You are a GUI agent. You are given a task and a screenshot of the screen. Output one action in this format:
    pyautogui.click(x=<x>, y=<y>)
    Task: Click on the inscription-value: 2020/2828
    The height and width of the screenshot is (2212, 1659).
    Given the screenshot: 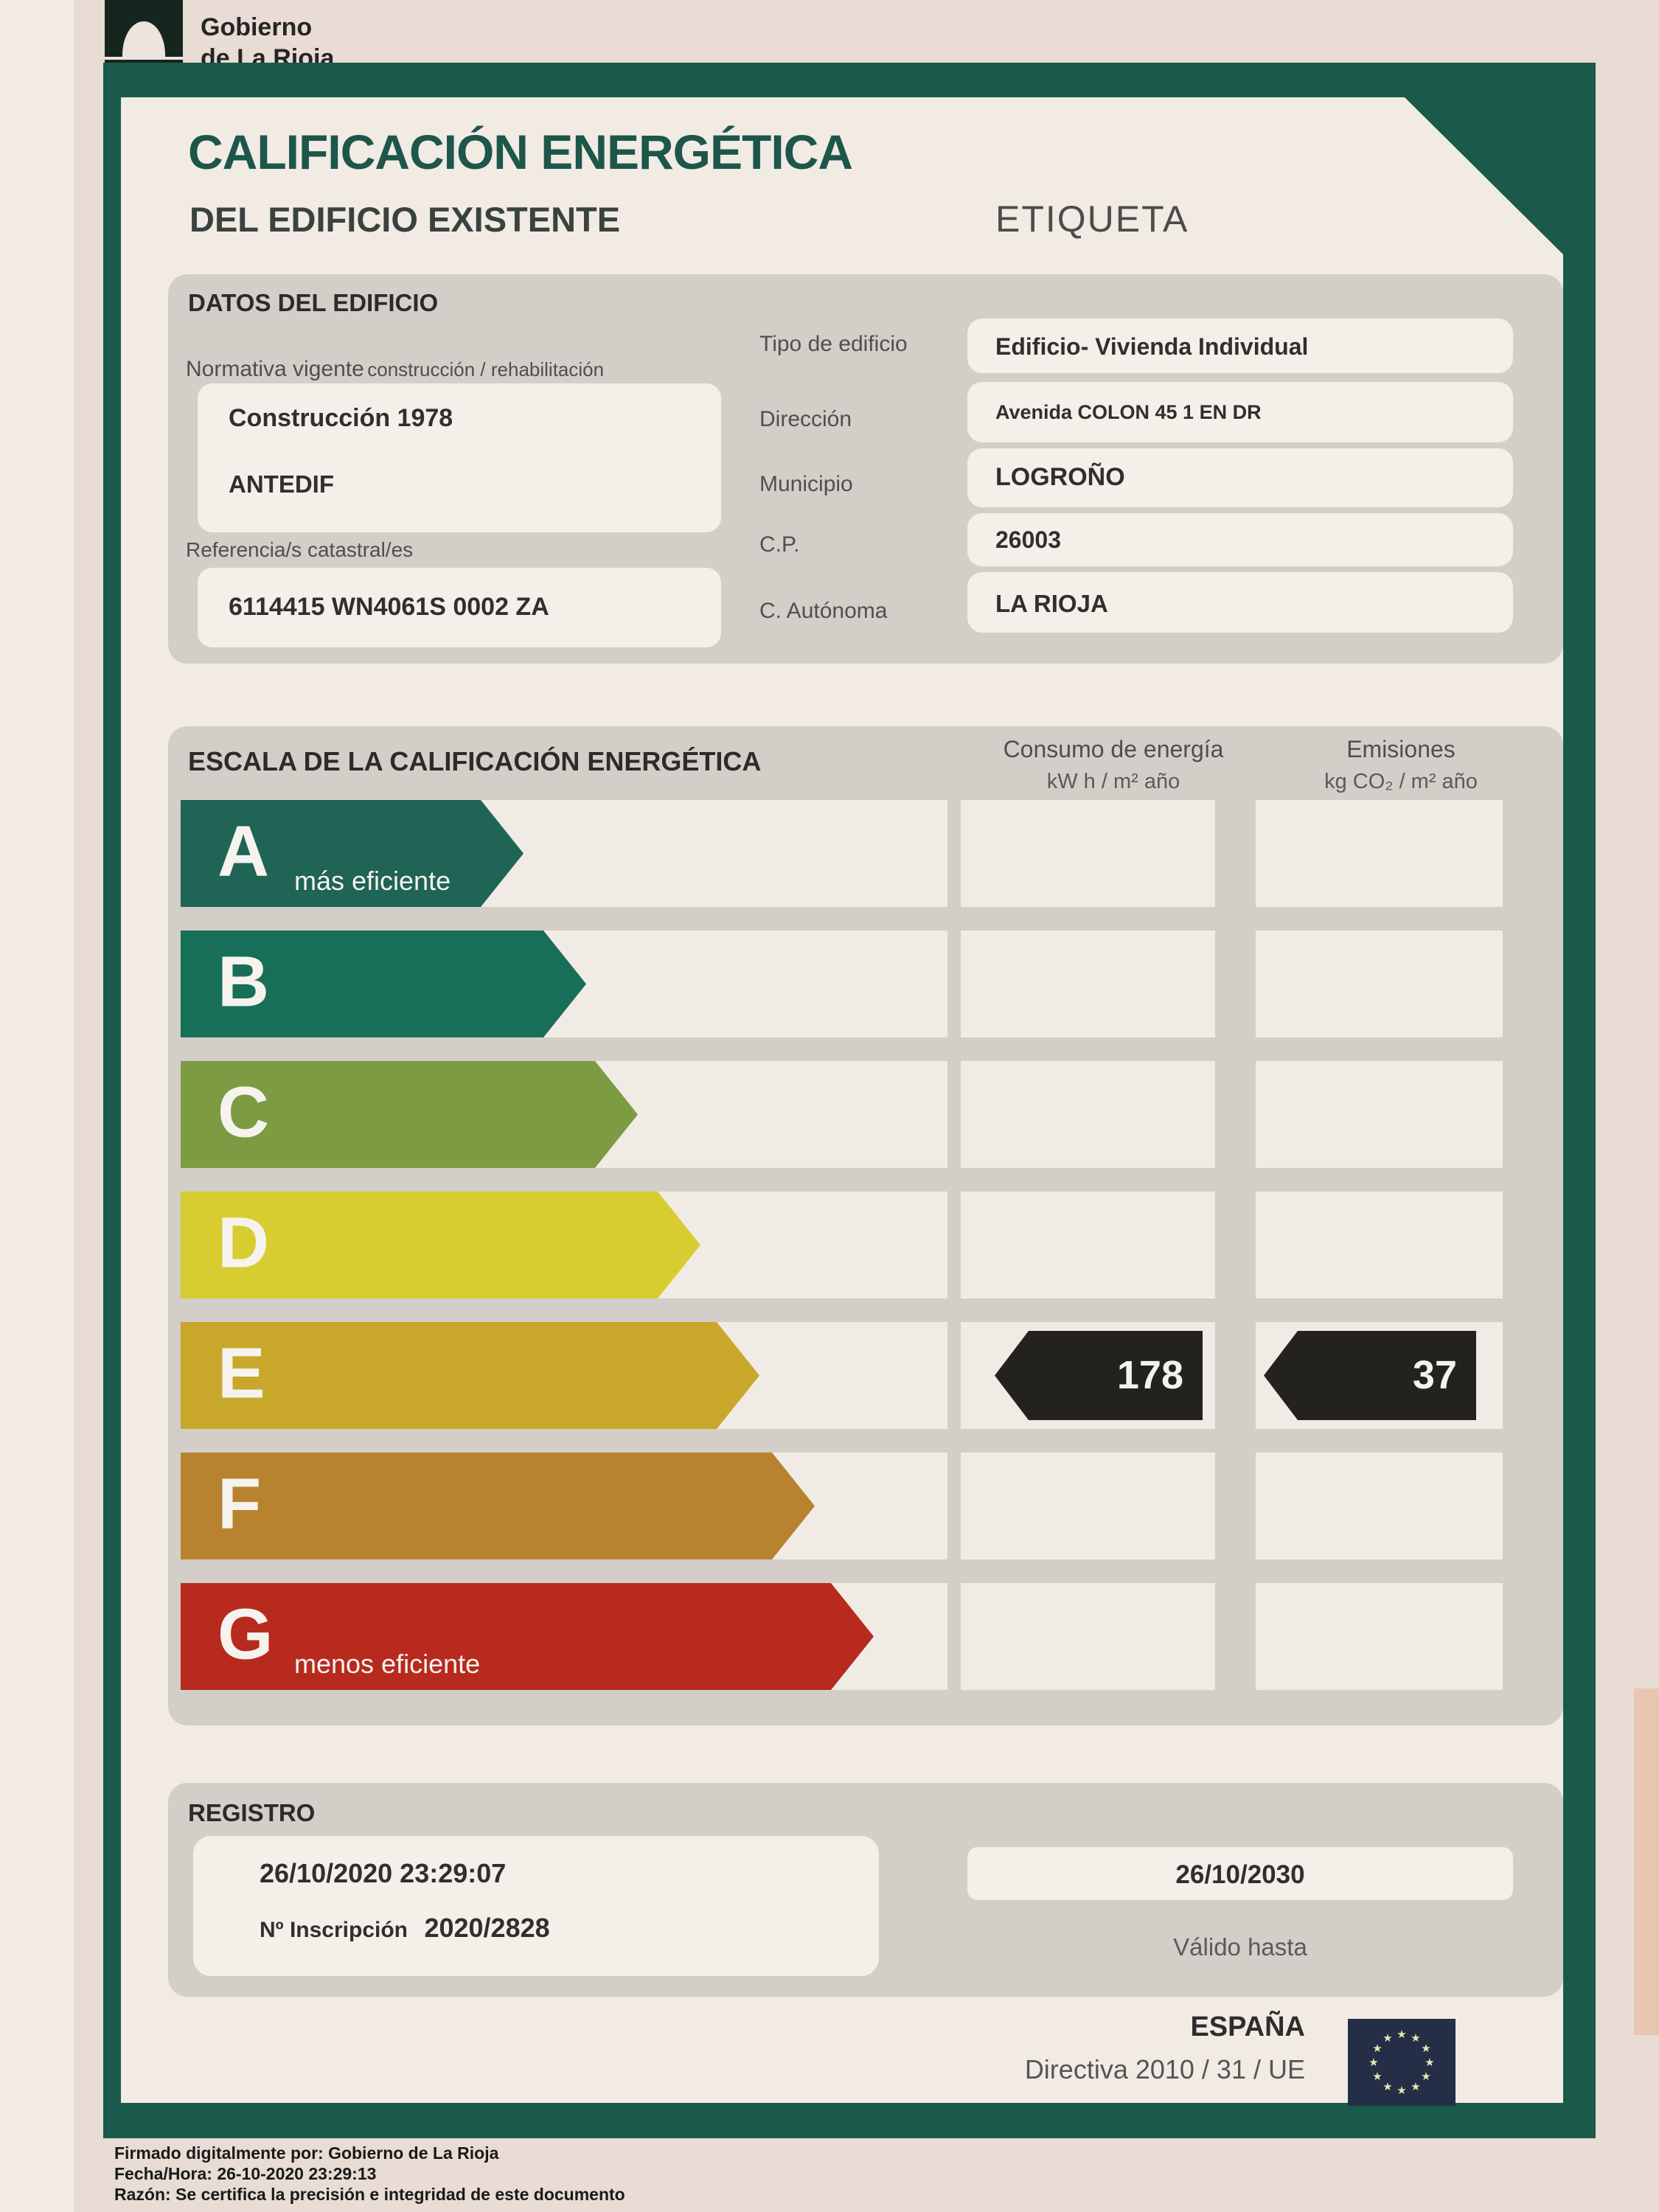 What is the action you would take?
    pyautogui.click(x=487, y=1928)
    